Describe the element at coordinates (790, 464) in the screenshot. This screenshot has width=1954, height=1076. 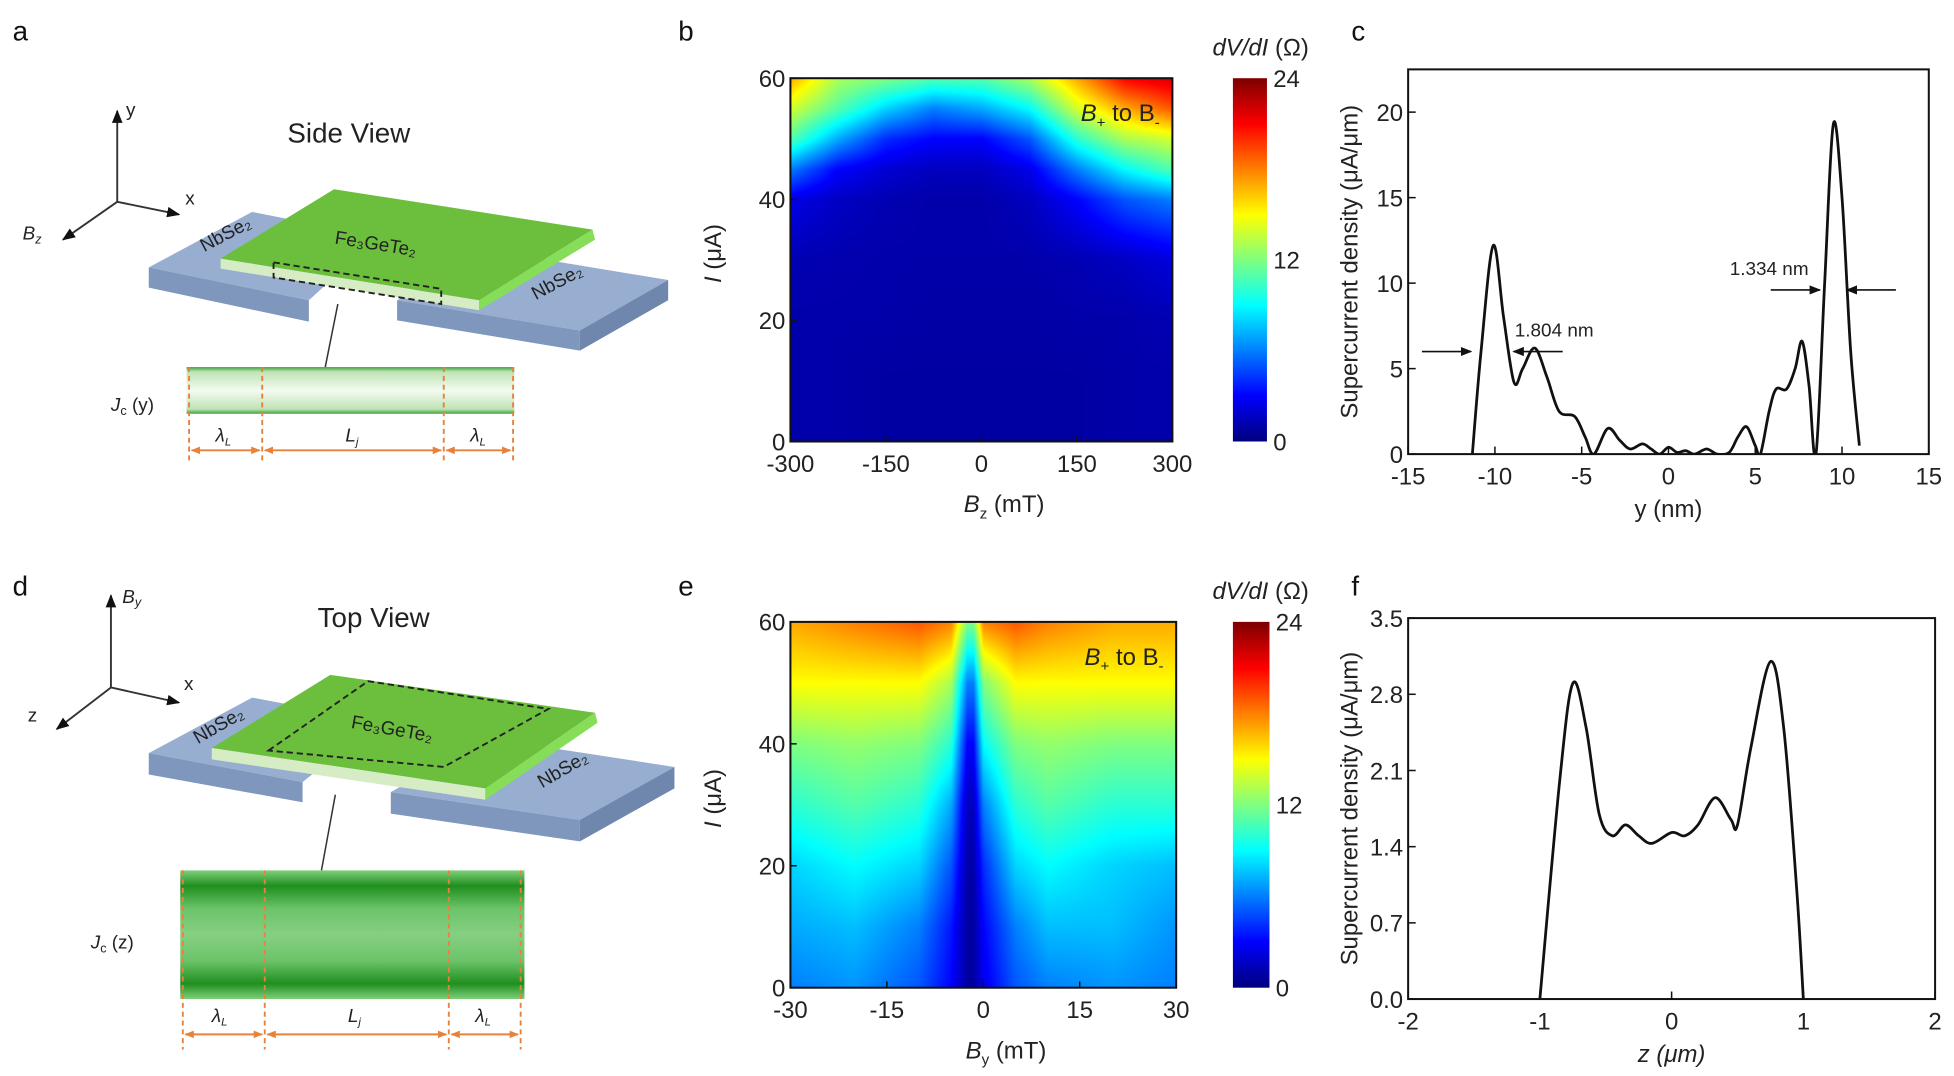
I see `x-tick-label: -300` at that location.